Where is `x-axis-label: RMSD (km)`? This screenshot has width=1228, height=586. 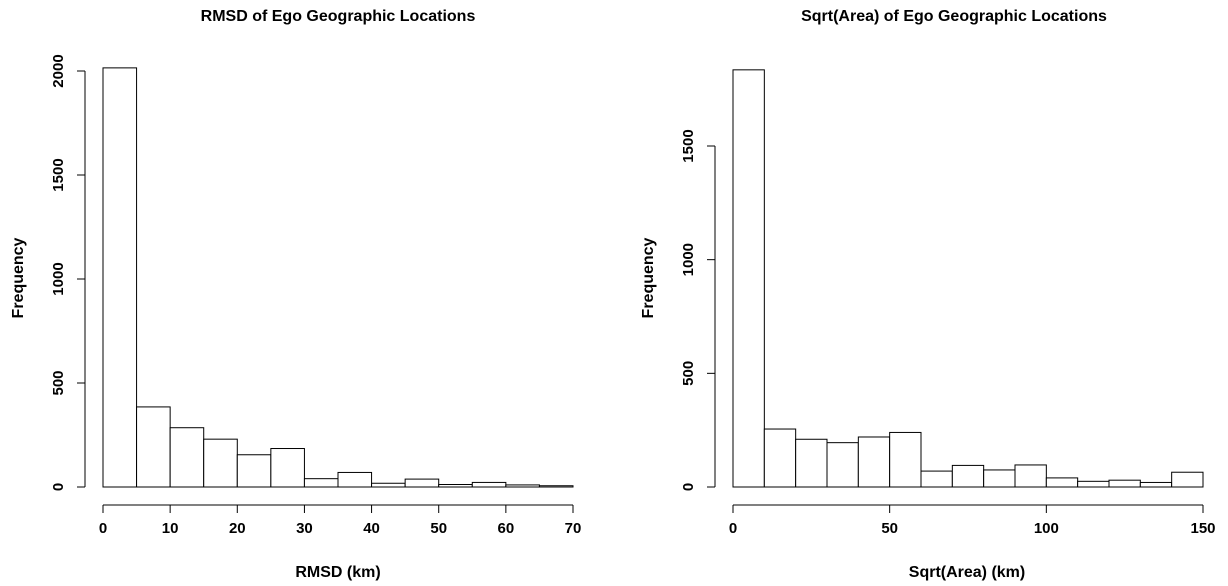 x-axis-label: RMSD (km) is located at coordinates (337, 572).